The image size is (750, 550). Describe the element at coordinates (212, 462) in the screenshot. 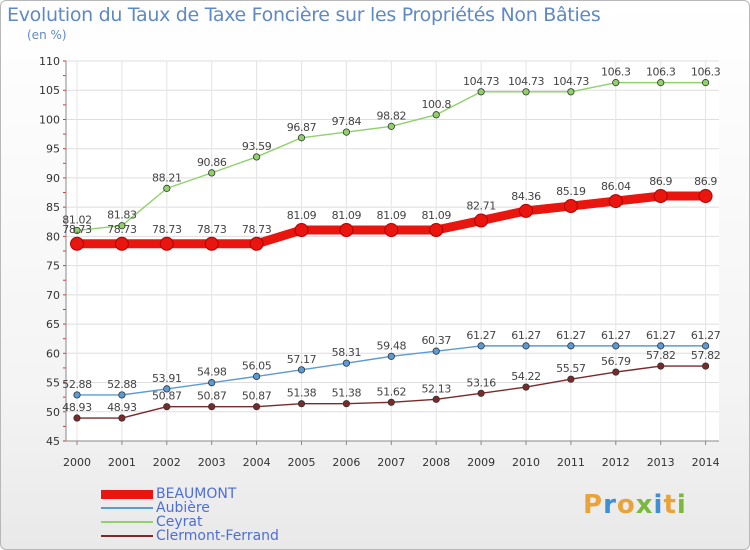

I see `x-tick-label: 2003` at that location.